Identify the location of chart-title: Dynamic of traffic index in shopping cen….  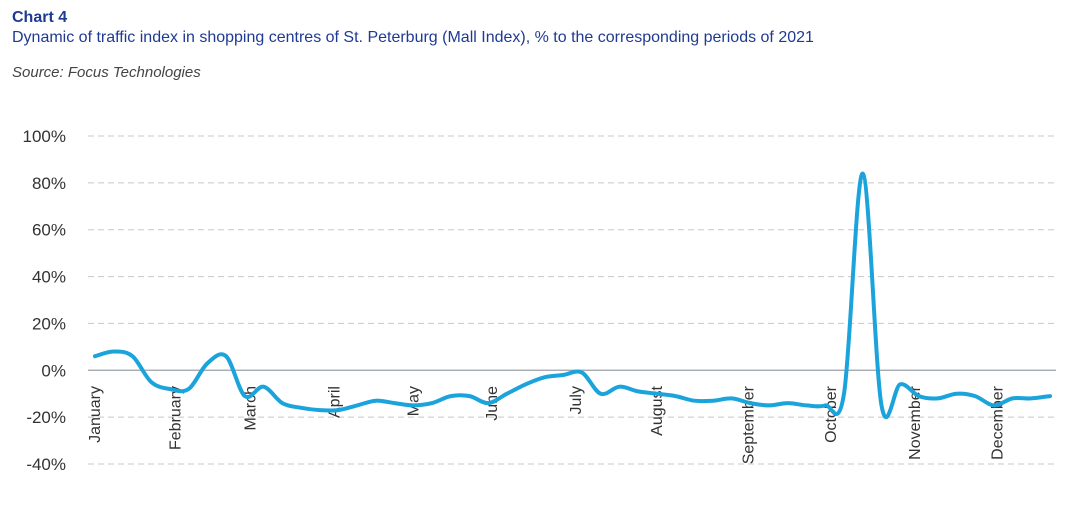
(413, 37).